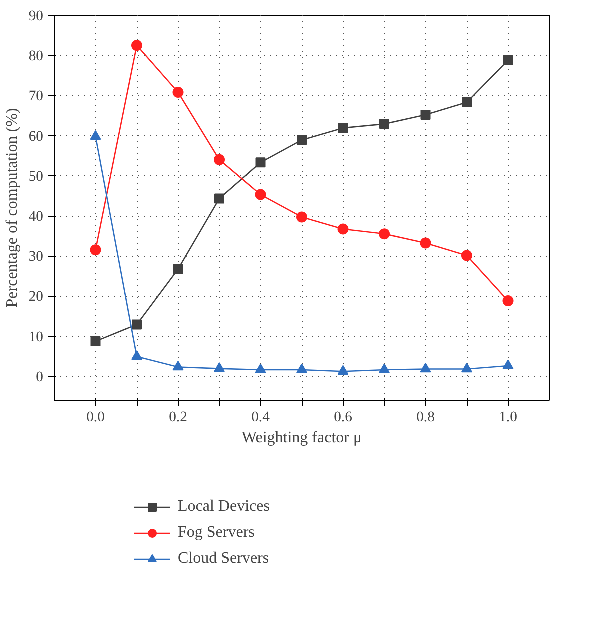 This screenshot has height=626, width=594. What do you see at coordinates (343, 418) in the screenshot?
I see `x-tick-label: 0.6` at bounding box center [343, 418].